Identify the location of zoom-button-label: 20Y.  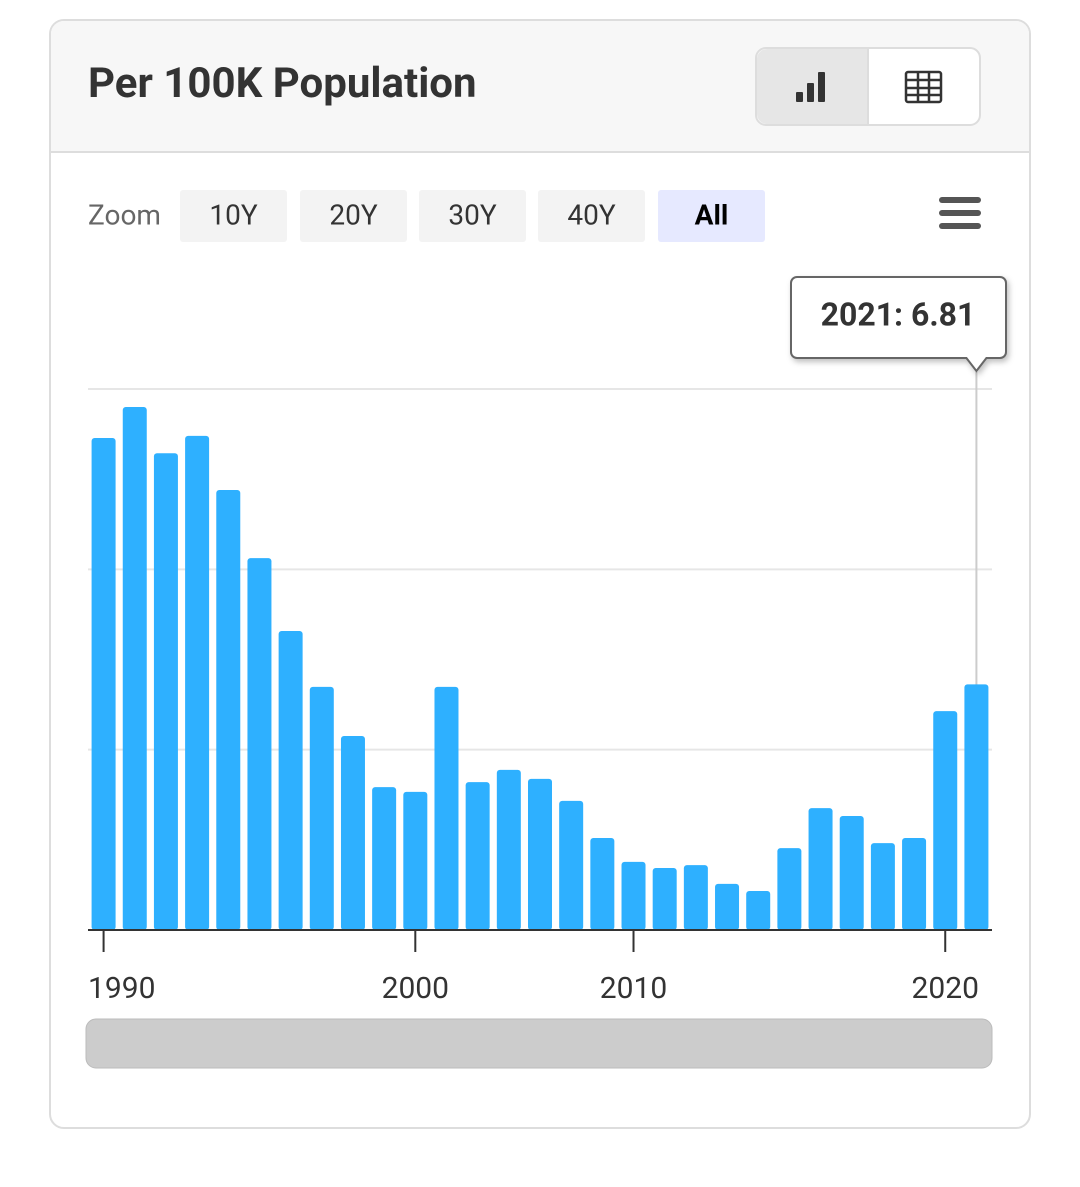
(353, 214).